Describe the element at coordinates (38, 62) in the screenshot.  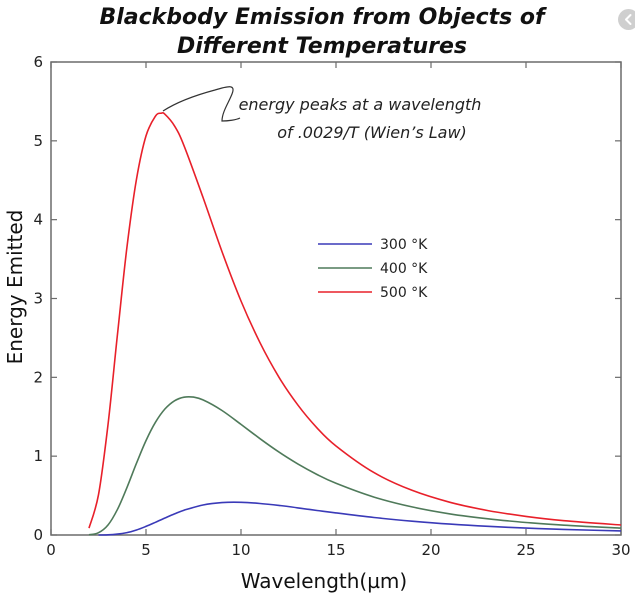
I see `y-tick-label: 6` at that location.